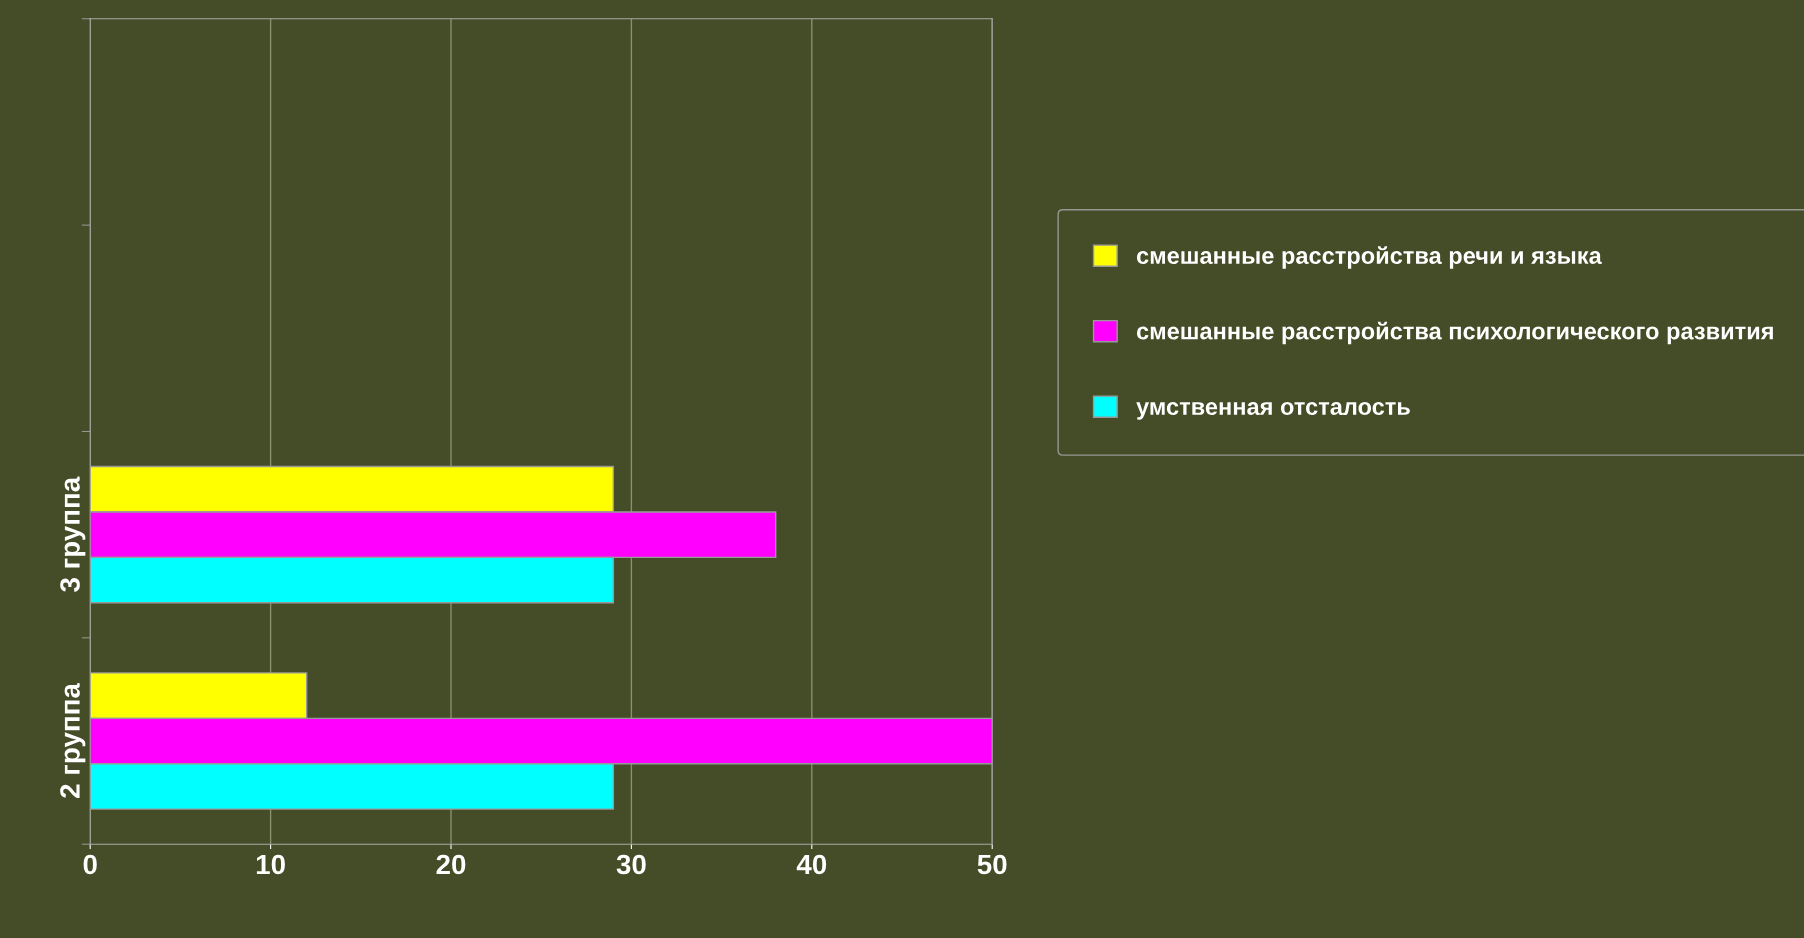 The image size is (1804, 938). I want to click on legend-label: умственная отсталость, so click(1273, 411).